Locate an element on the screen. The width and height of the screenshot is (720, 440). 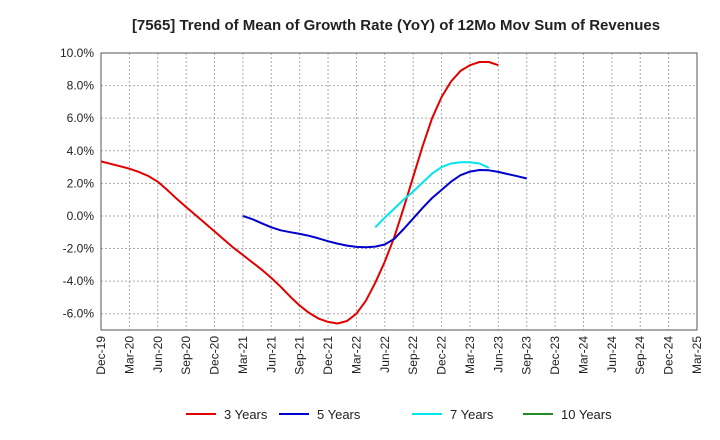
x-tick-label: Dec-22 is located at coordinates (442, 355).